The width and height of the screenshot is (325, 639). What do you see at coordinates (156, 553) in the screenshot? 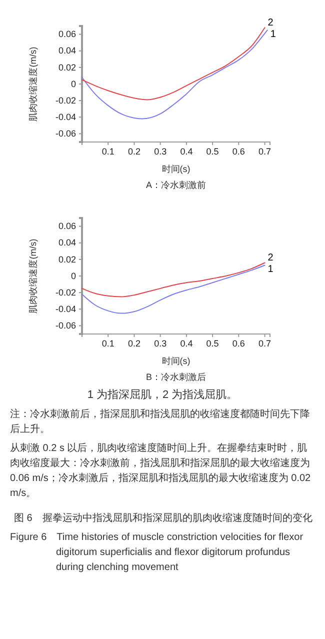
I see `caption: Figure 6 Time histories of muscle constriction velocities for flexor digitorum superficialis and flexor digitorum profundus during clenching movement` at bounding box center [156, 553].